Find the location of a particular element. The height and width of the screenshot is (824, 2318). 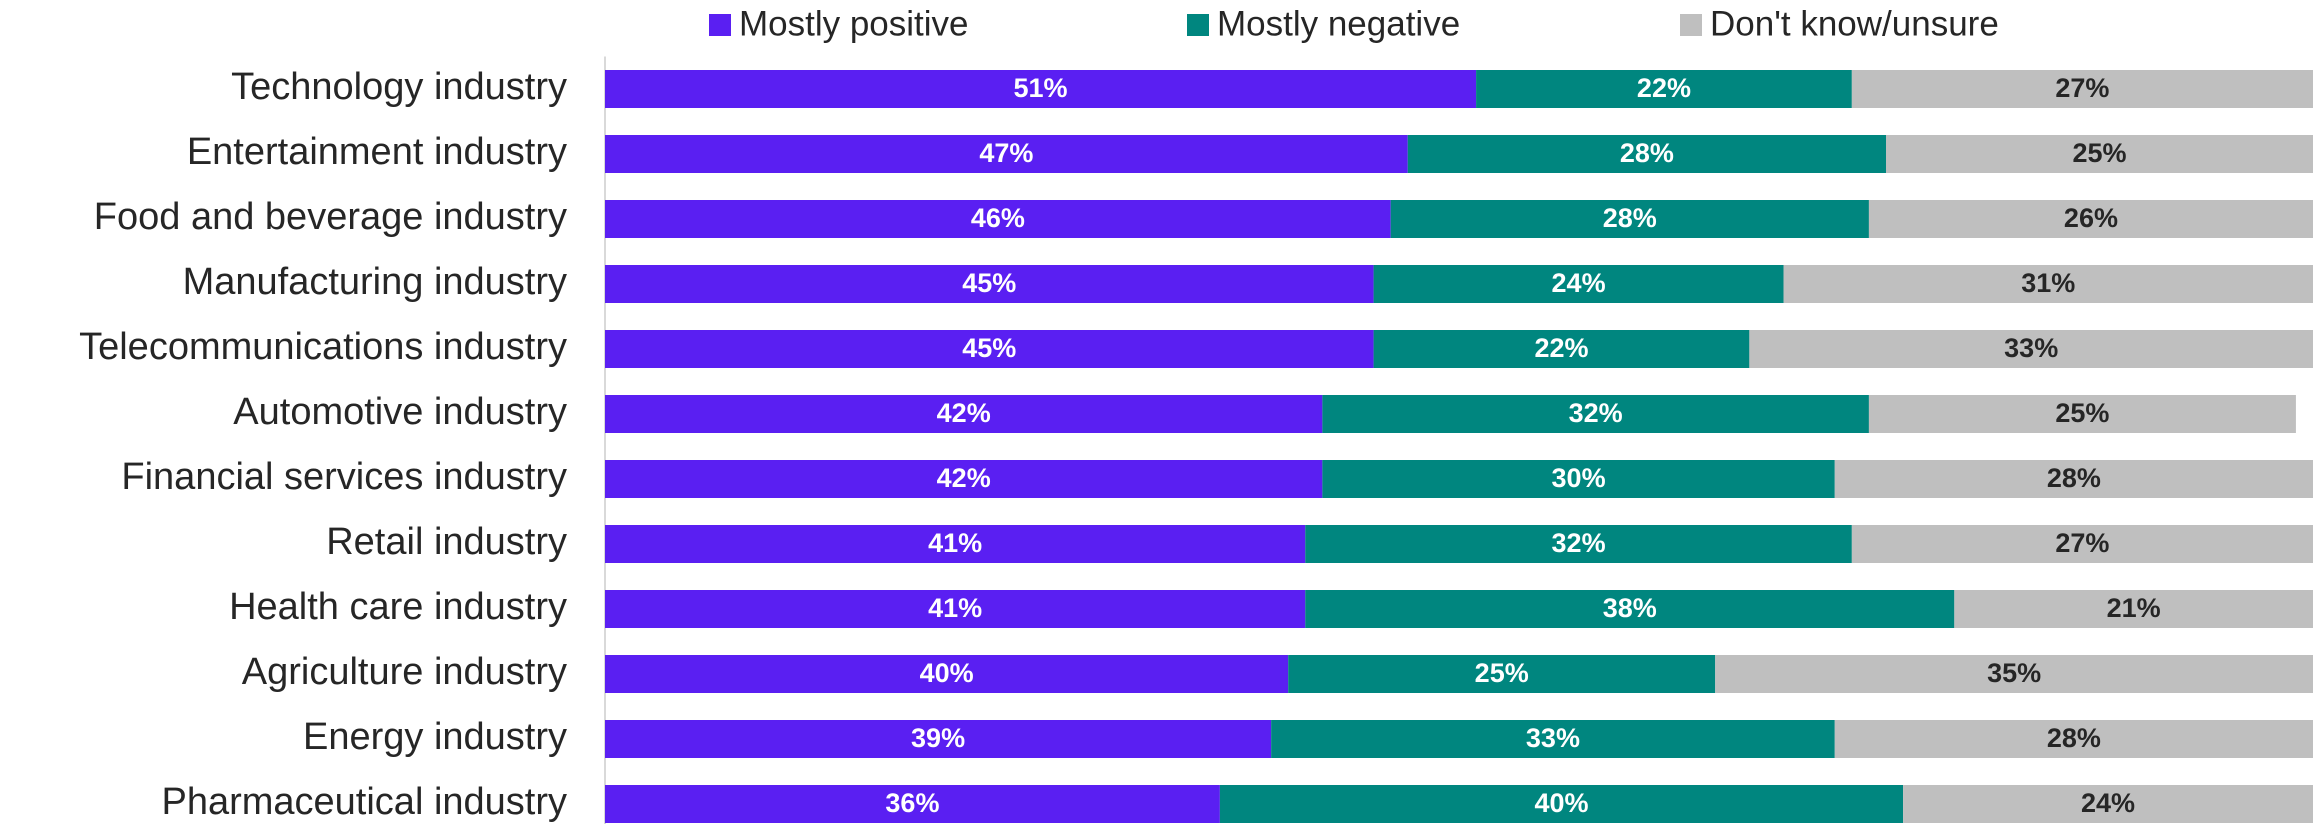

value-label: 46% is located at coordinates (998, 218).